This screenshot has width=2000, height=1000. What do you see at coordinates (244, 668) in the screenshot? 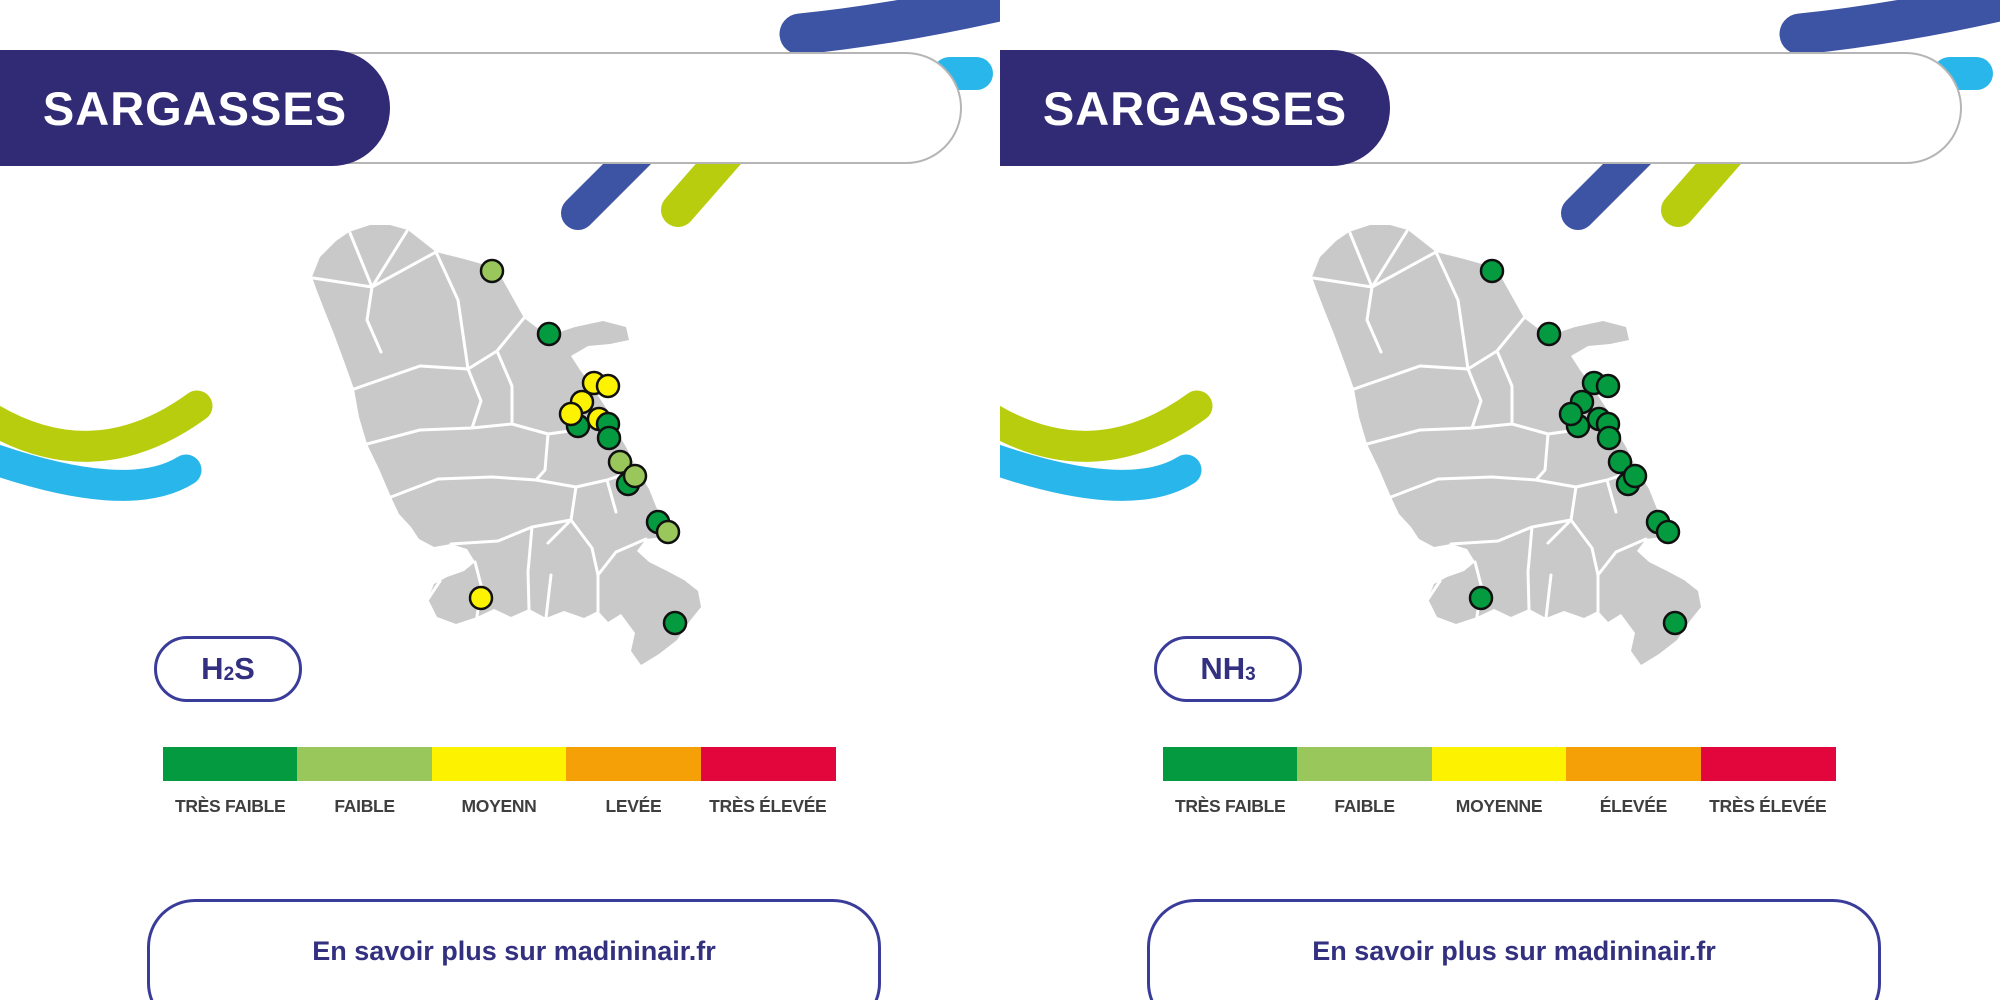
I see `pollutant-formula-tail: S` at bounding box center [244, 668].